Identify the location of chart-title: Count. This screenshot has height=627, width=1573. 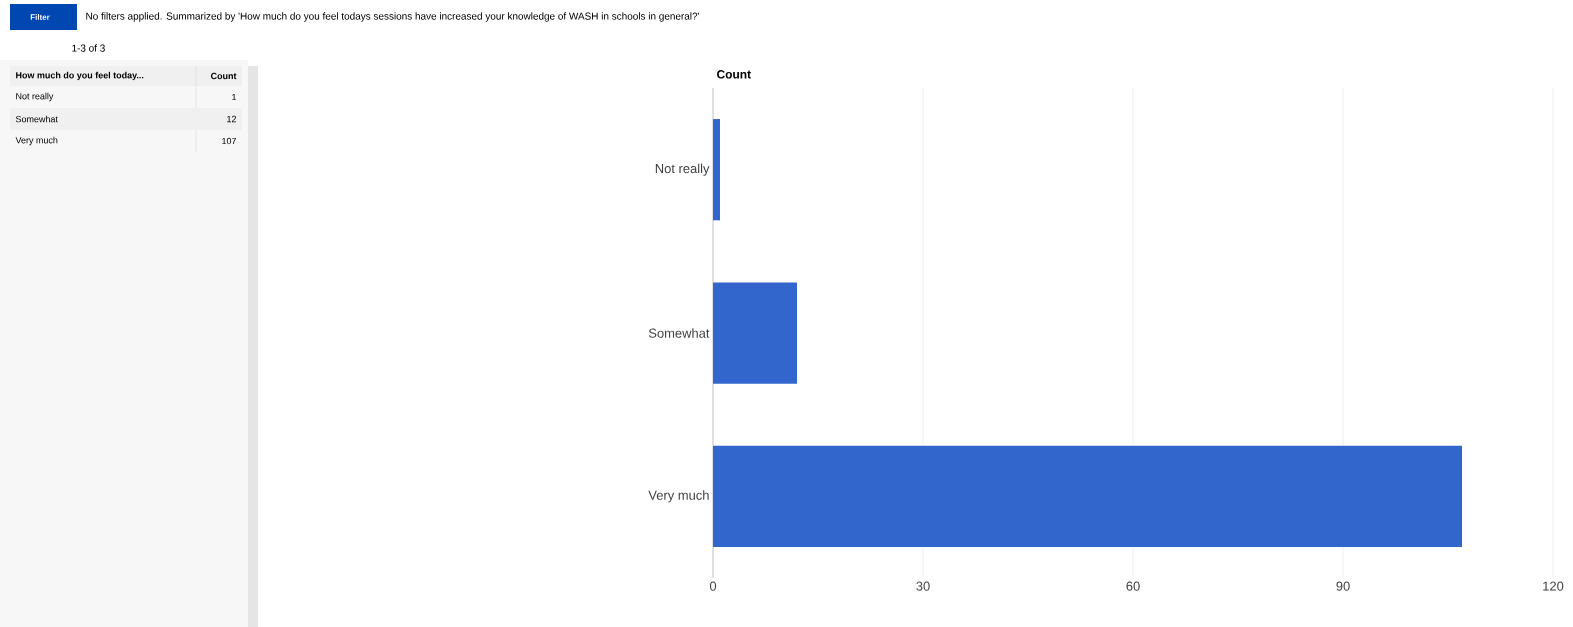
(734, 74).